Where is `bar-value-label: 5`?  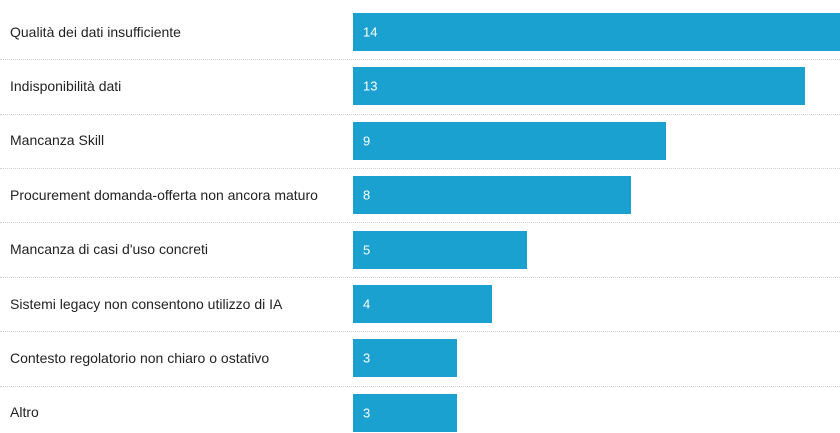 bar-value-label: 5 is located at coordinates (367, 250).